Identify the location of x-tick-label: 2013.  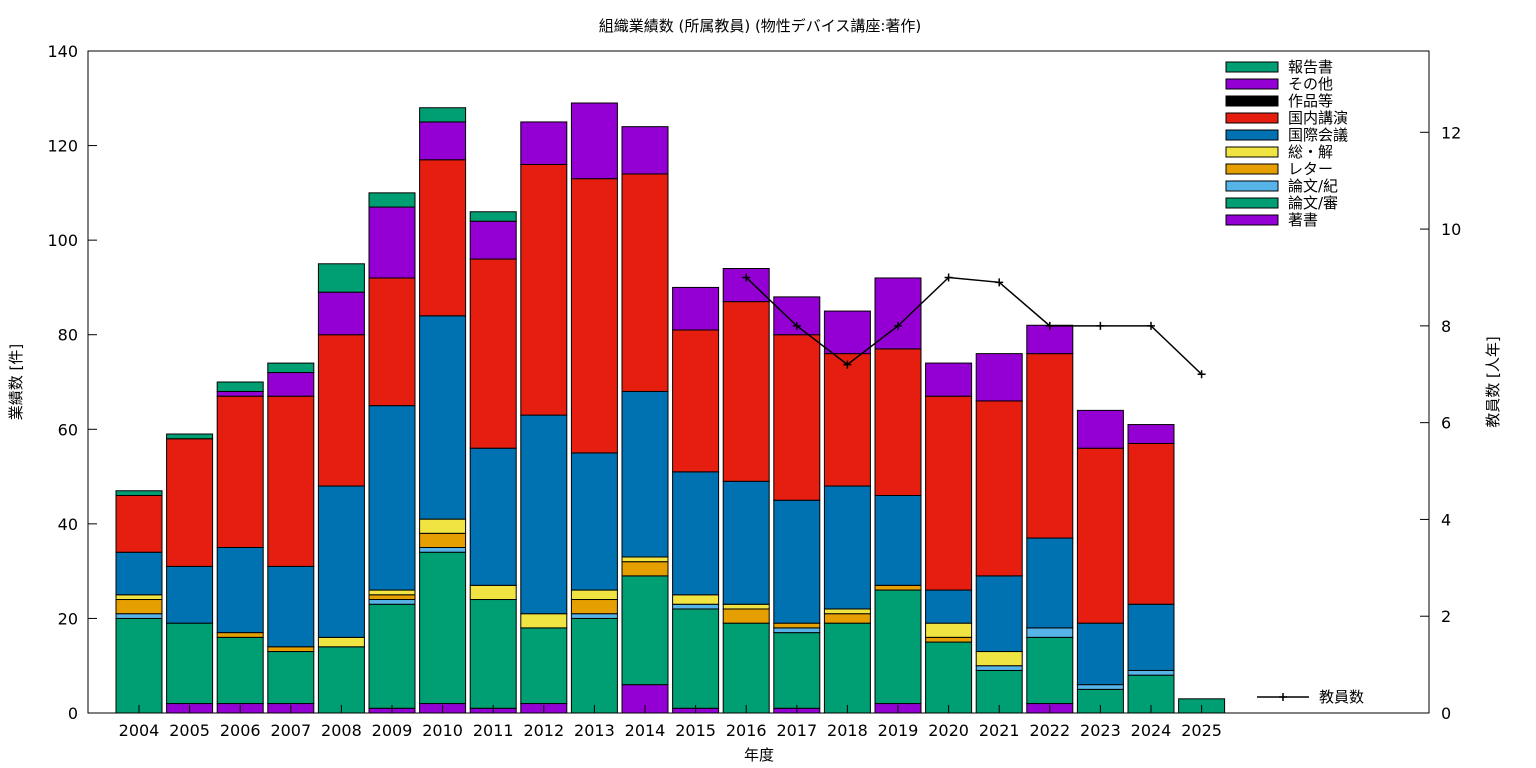
(594, 730).